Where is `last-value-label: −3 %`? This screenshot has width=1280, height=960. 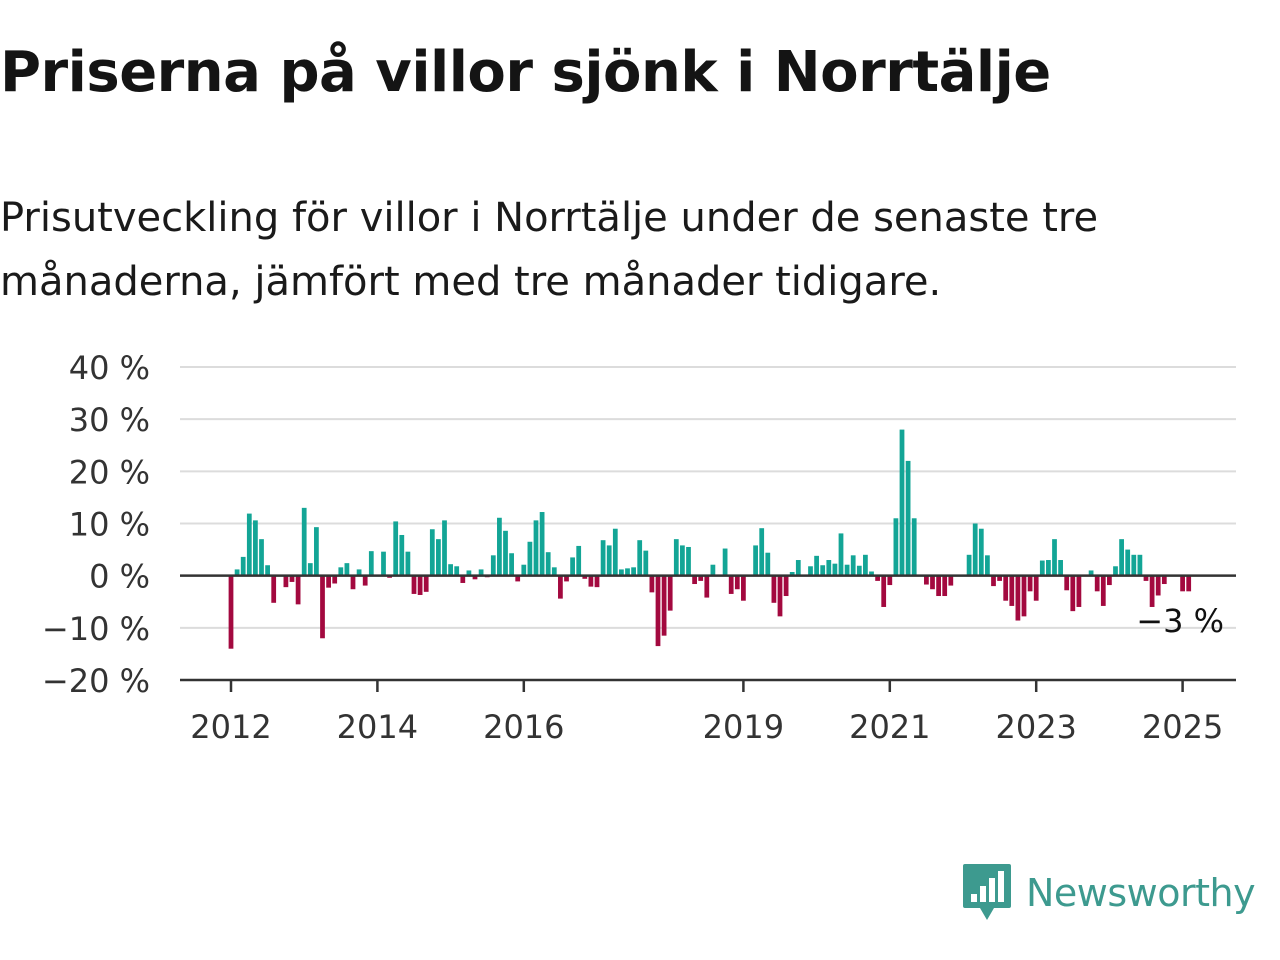 last-value-label: −3 % is located at coordinates (1180, 621).